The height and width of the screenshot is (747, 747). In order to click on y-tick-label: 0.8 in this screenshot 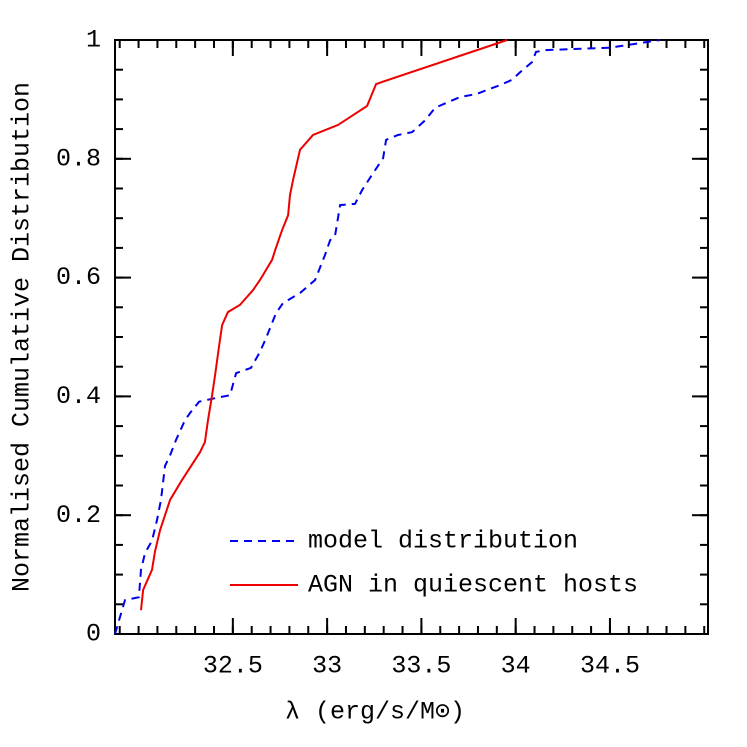, I will do `click(78, 158)`.